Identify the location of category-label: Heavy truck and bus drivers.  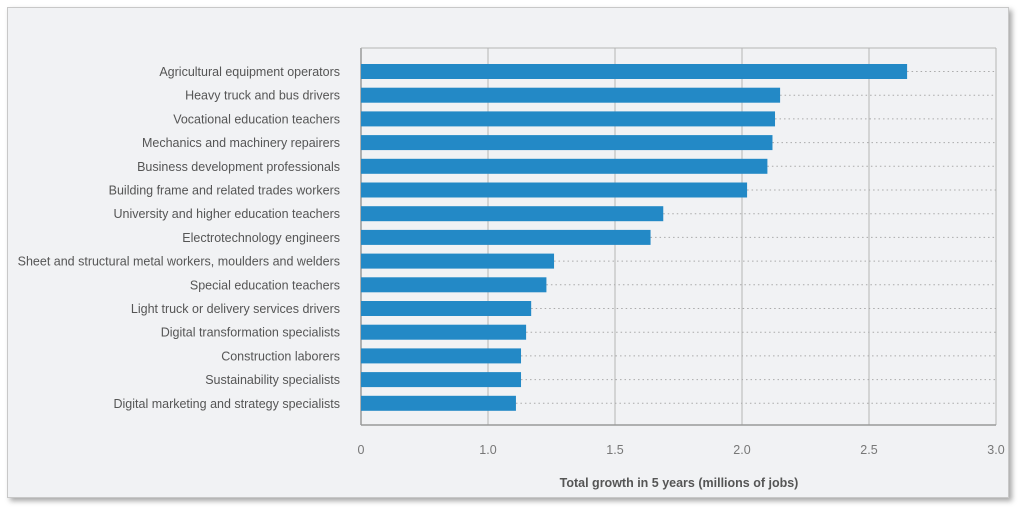
(262, 96).